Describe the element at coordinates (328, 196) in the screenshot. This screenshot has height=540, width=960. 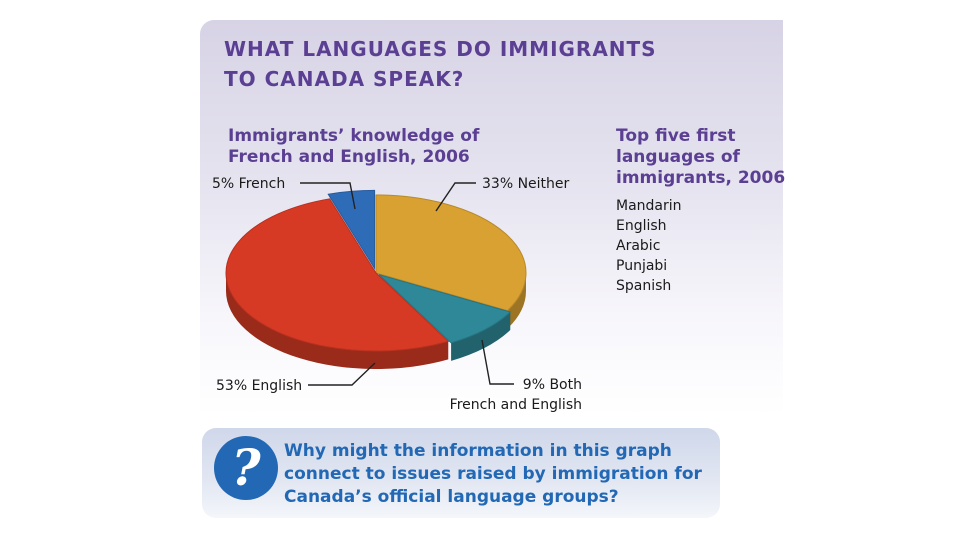
I see `leader-line-french` at that location.